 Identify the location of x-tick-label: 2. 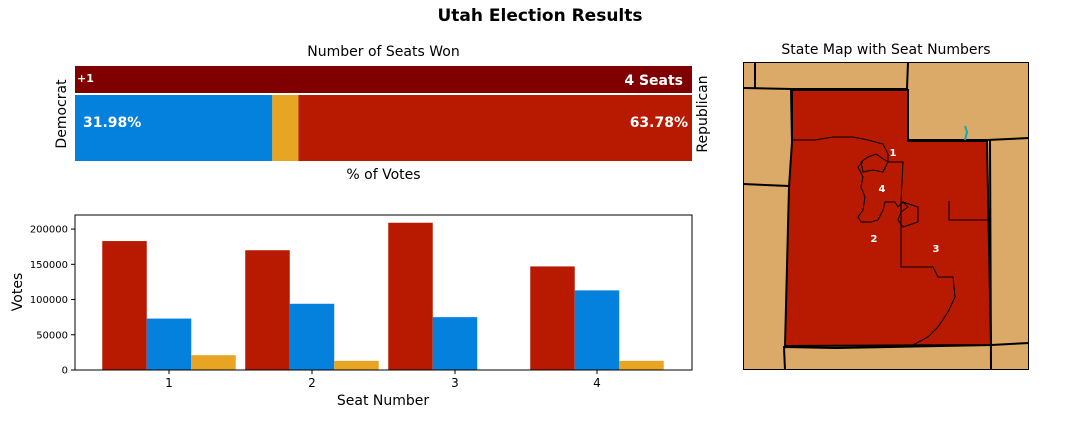
(312, 383).